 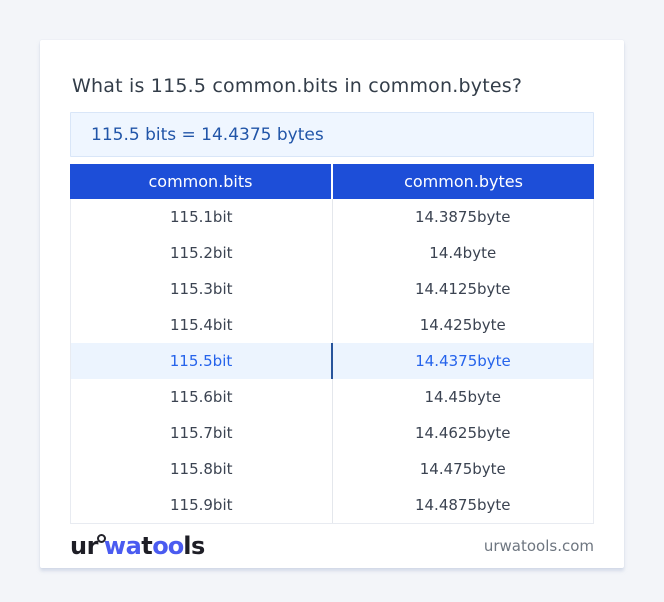 What do you see at coordinates (207, 134) in the screenshot?
I see `conversion-result-text: 115.5 bits = 14.4375 bytes` at bounding box center [207, 134].